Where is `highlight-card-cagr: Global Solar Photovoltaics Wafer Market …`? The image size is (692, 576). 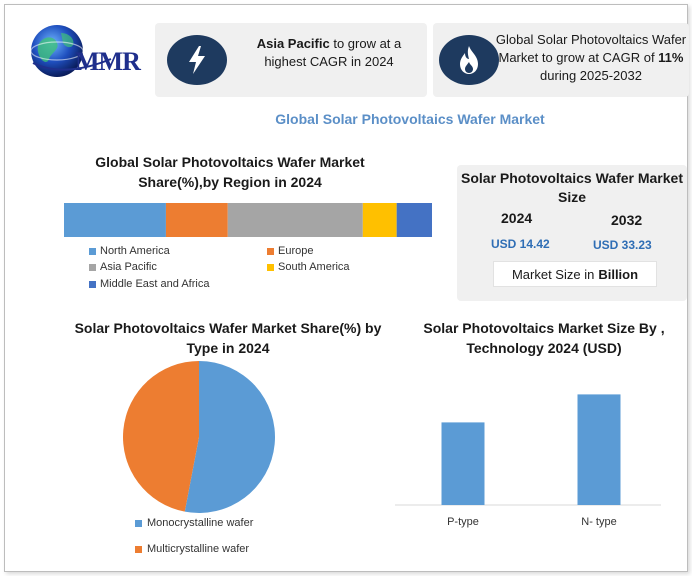
highlight-card-cagr: Global Solar Photovoltaics Wafer Market … is located at coordinates (561, 60).